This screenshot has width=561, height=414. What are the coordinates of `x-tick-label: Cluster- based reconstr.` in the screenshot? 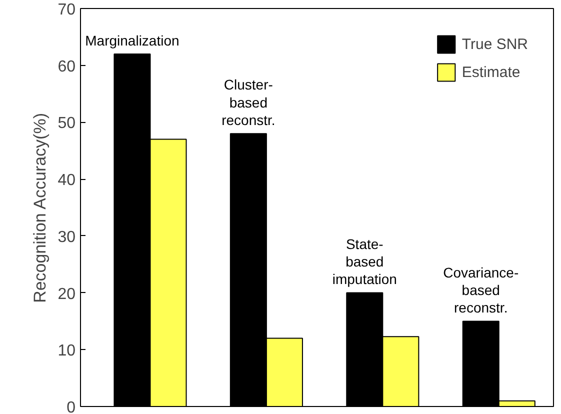 It's located at (249, 102).